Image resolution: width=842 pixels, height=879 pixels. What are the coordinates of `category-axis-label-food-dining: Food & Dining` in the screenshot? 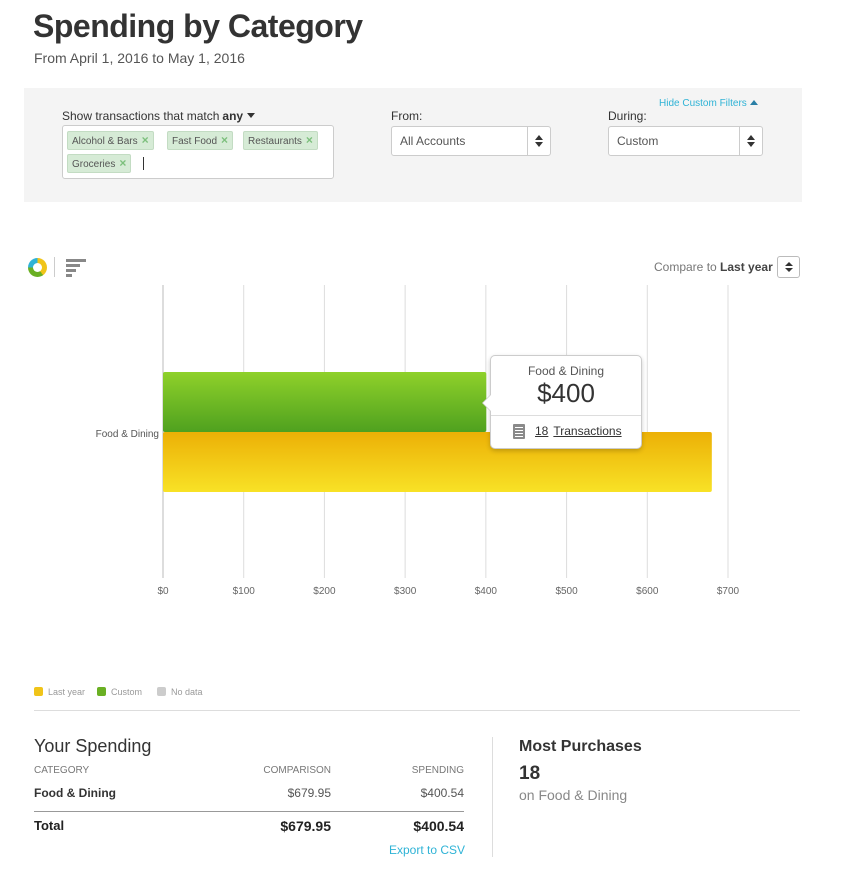 It's located at (127, 434).